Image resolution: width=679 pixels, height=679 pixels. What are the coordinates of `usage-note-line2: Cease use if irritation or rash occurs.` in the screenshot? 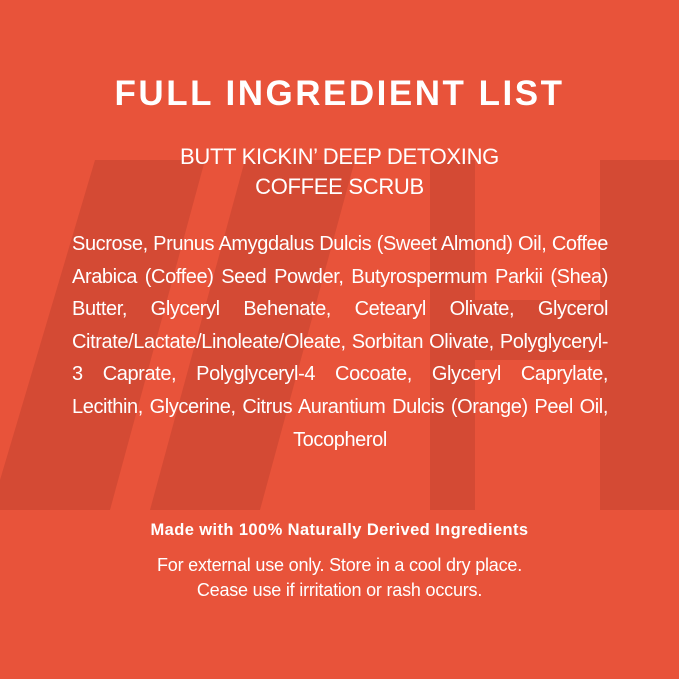 It's located at (339, 590).